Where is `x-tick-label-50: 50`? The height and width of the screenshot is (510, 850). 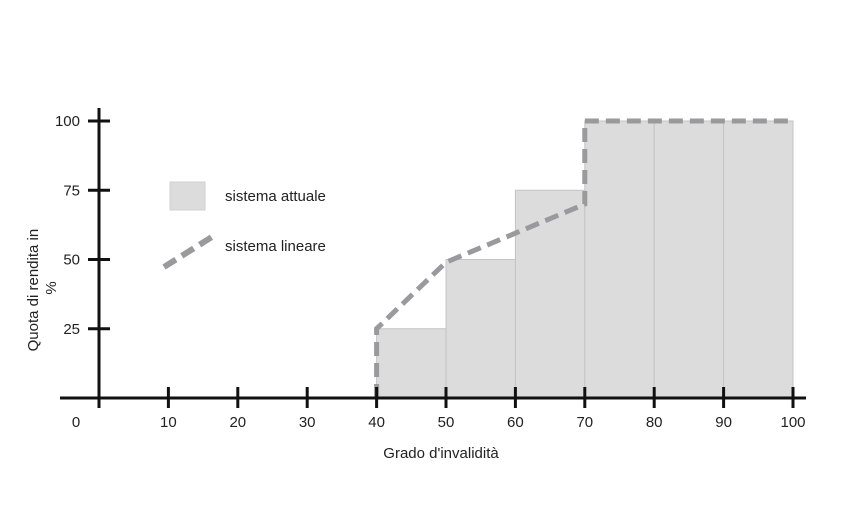
x-tick-label-50: 50 is located at coordinates (446, 422).